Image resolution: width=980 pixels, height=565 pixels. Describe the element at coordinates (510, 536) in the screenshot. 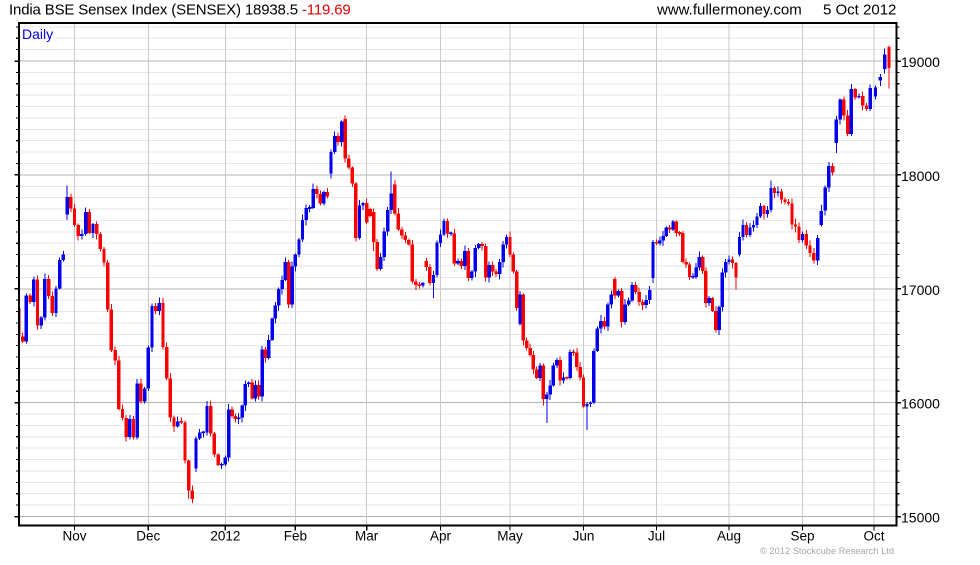

I see `svg-text: May` at that location.